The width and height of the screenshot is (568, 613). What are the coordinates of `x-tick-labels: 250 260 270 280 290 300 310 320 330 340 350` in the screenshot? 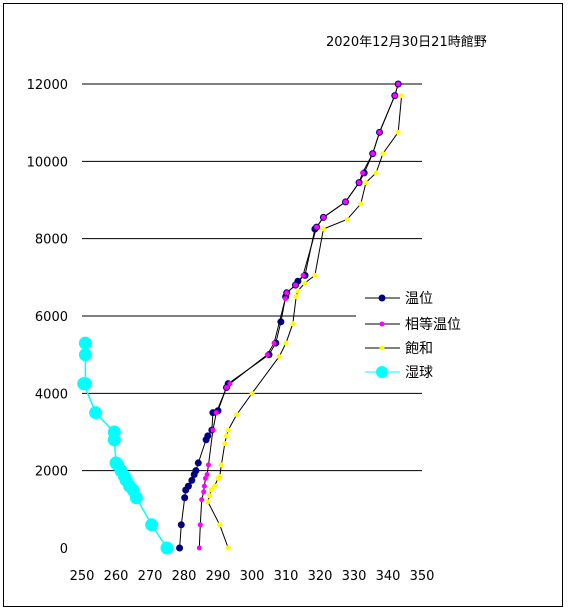 It's located at (252, 576).